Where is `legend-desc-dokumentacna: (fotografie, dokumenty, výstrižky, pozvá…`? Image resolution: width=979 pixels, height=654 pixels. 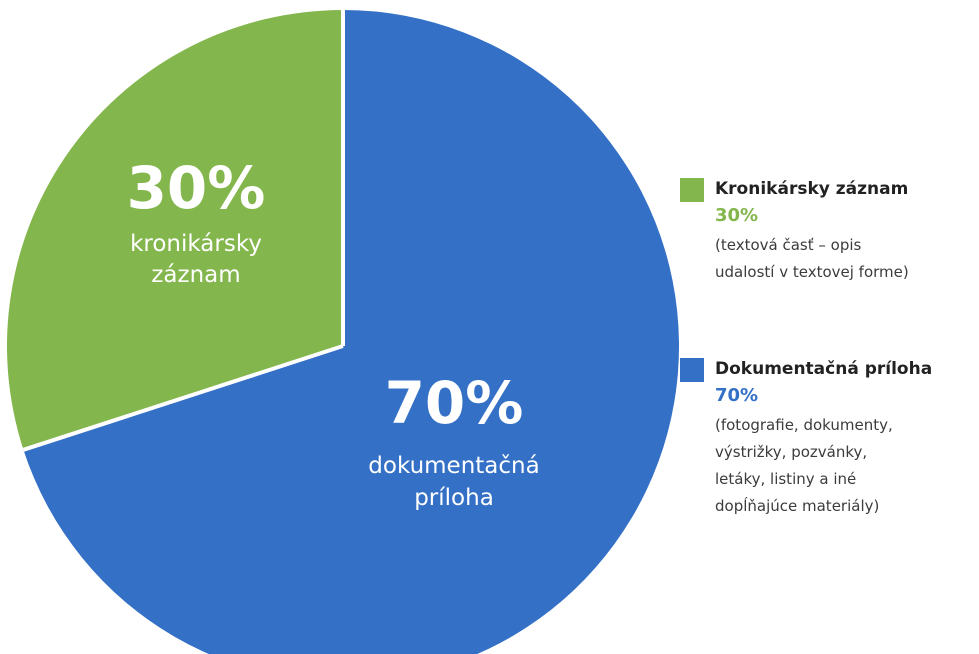 legend-desc-dokumentacna: (fotografie, dokumenty, výstrižky, pozvá… is located at coordinates (804, 465).